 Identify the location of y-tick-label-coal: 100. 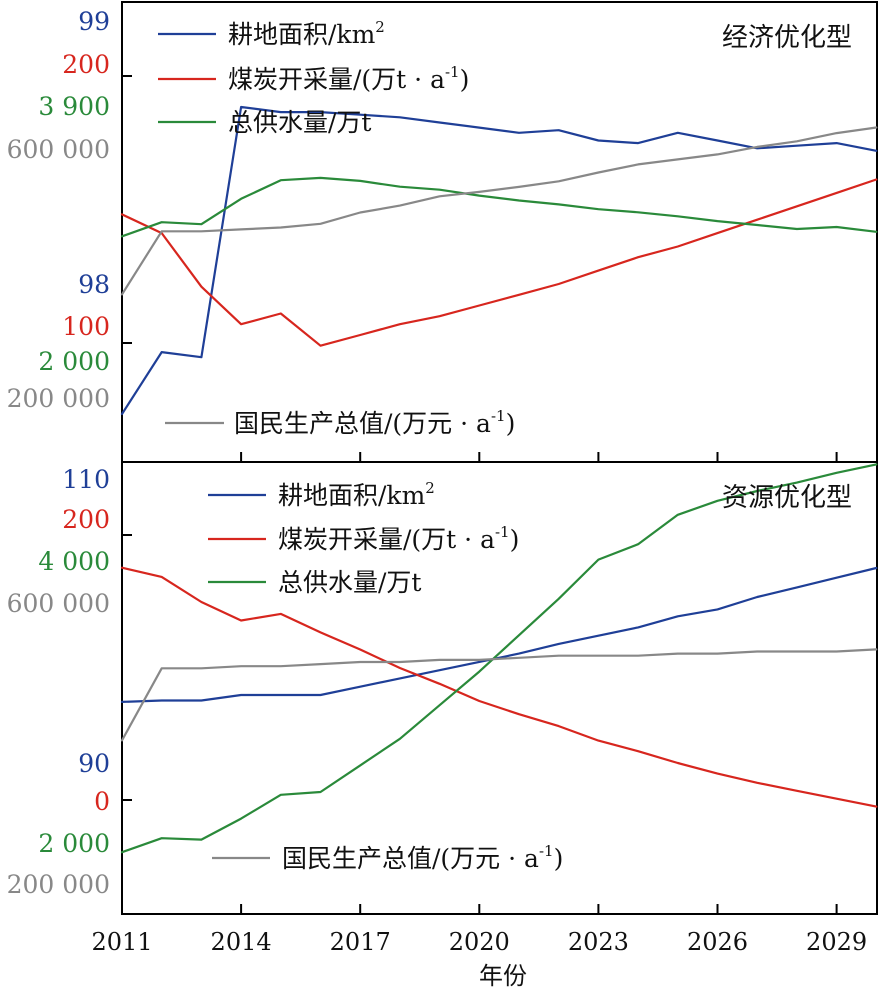
(86, 326).